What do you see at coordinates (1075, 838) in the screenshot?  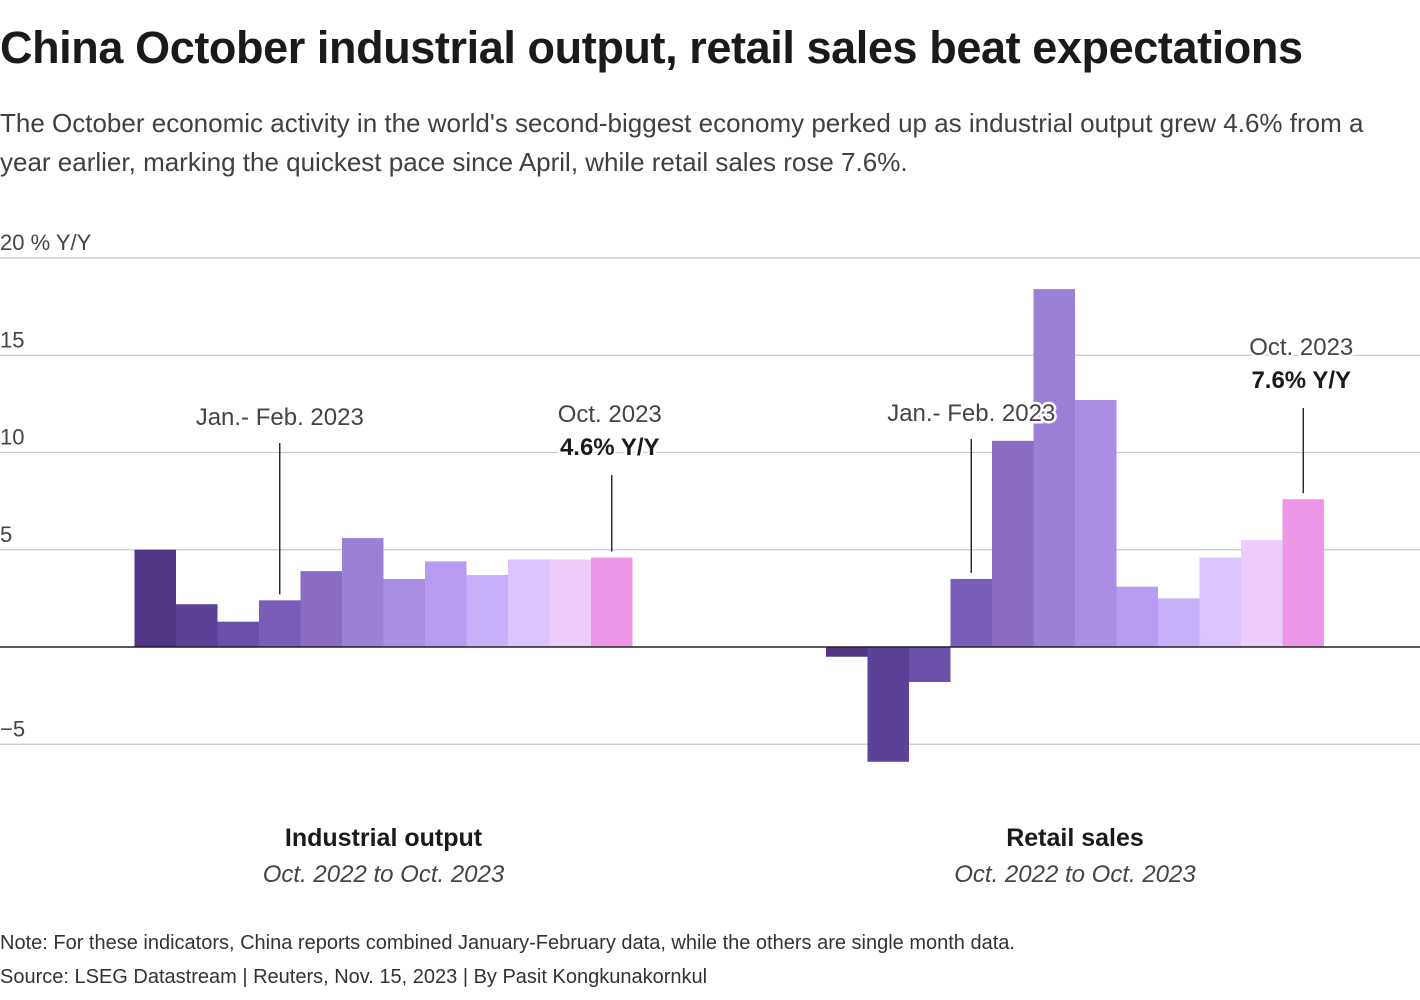 I see `group-name: Retail sales` at bounding box center [1075, 838].